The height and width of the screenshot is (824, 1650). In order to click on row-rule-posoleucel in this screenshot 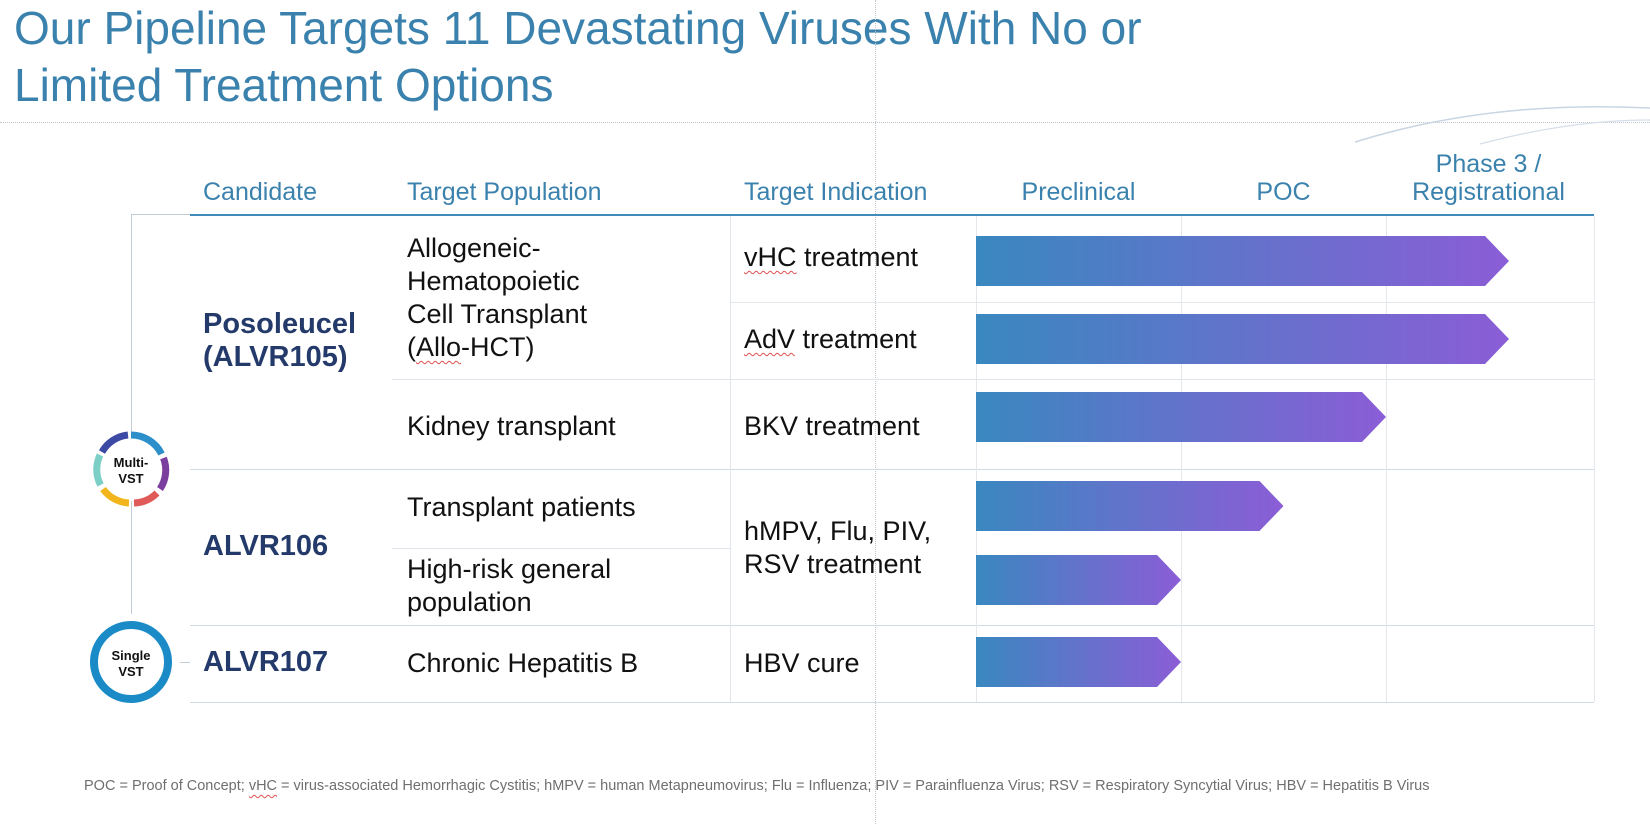, I will do `click(892, 469)`.